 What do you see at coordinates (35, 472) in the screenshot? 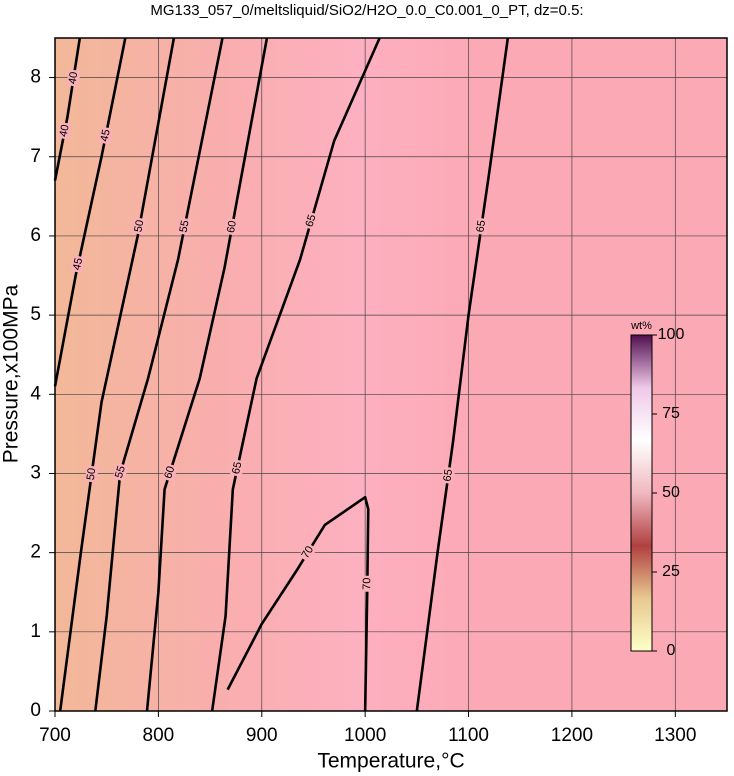
I see `y-tick-label: 3` at bounding box center [35, 472].